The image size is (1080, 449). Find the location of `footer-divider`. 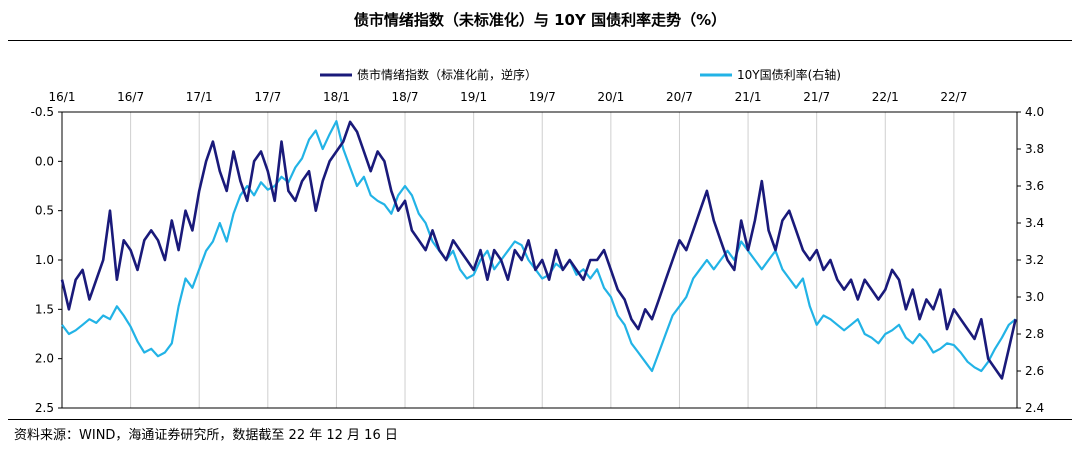

footer-divider is located at coordinates (540, 419).